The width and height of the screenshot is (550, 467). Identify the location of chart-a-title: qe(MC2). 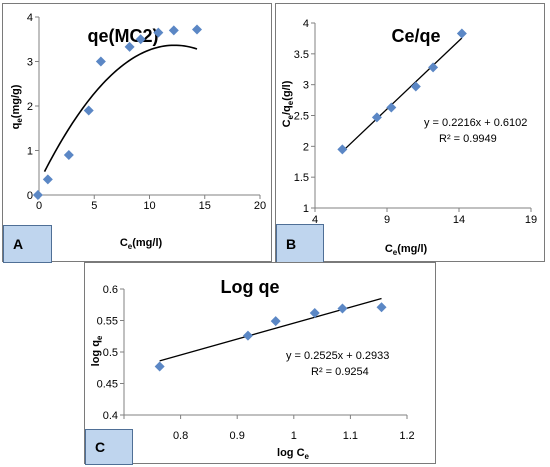
(123, 36).